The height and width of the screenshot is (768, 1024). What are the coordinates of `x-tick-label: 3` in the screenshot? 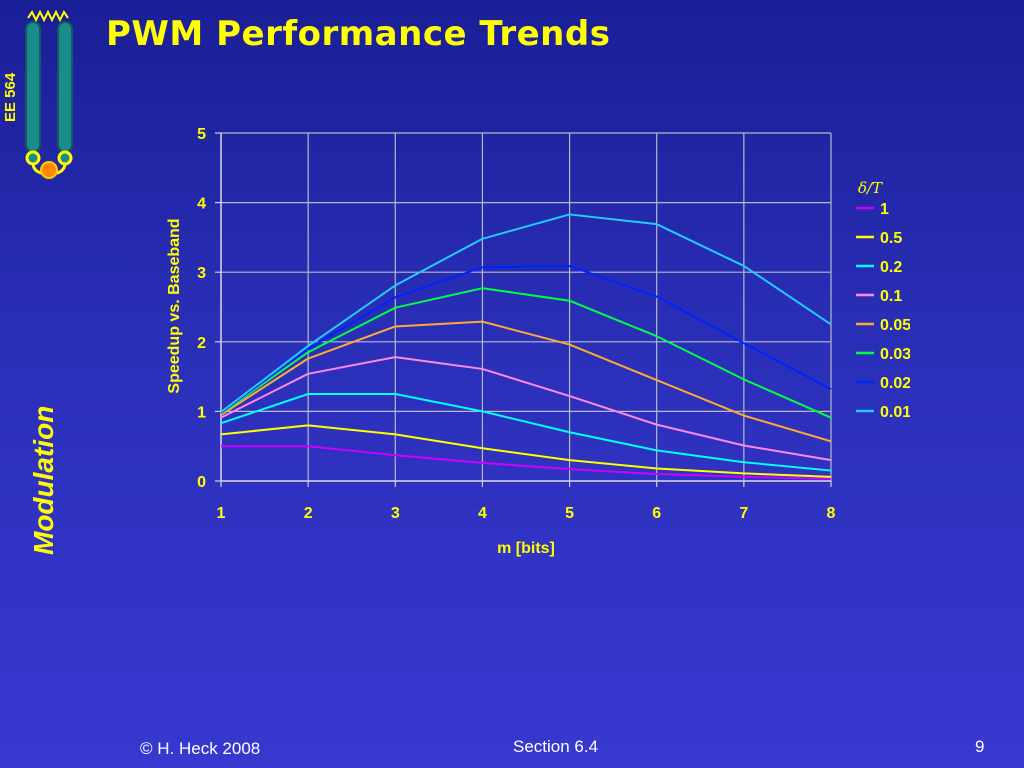 It's located at (395, 513).